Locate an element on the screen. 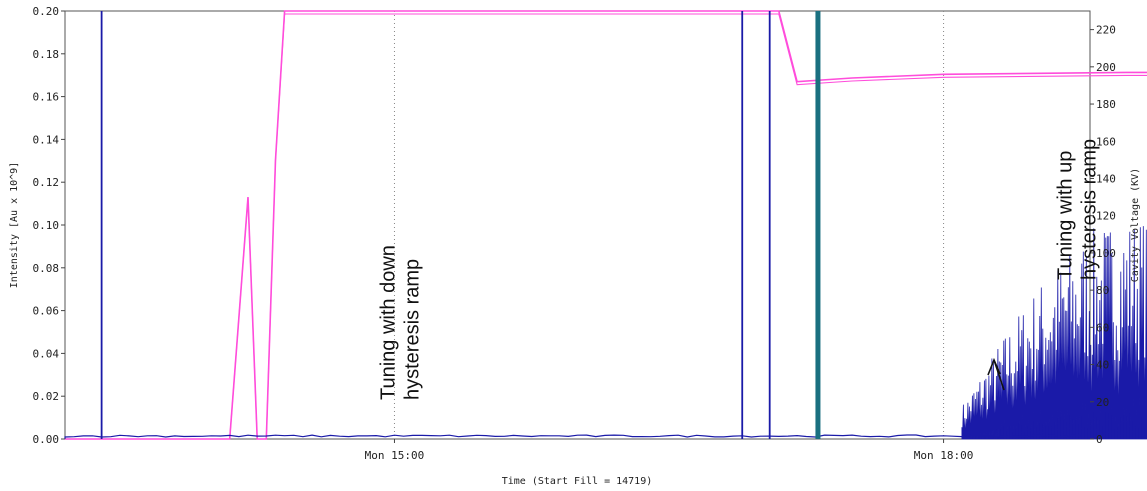 This screenshot has width=1147, height=491. y-axis-right-title: Cavity Voltage (KV) is located at coordinates (1135, 225).